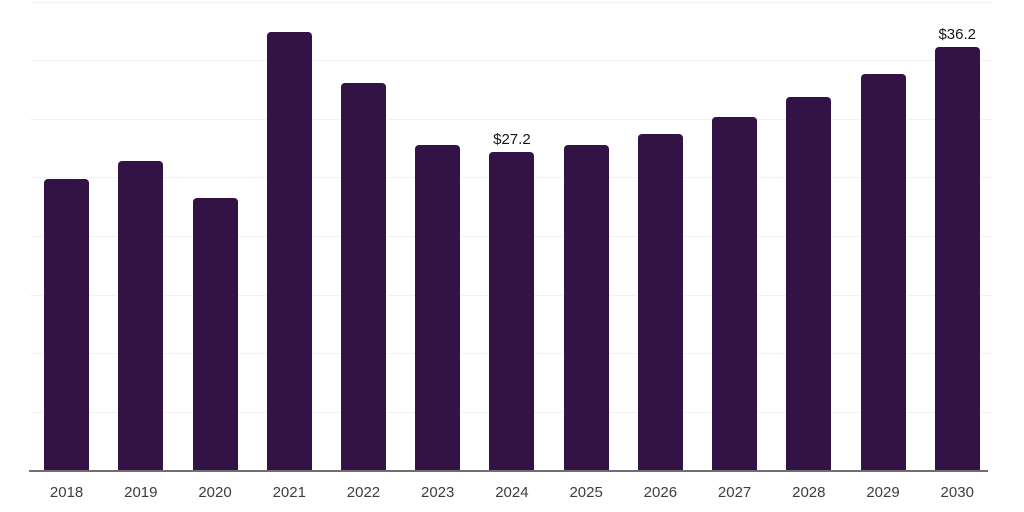 This screenshot has height=512, width=1024. Describe the element at coordinates (735, 293) in the screenshot. I see `bar-2027` at that location.